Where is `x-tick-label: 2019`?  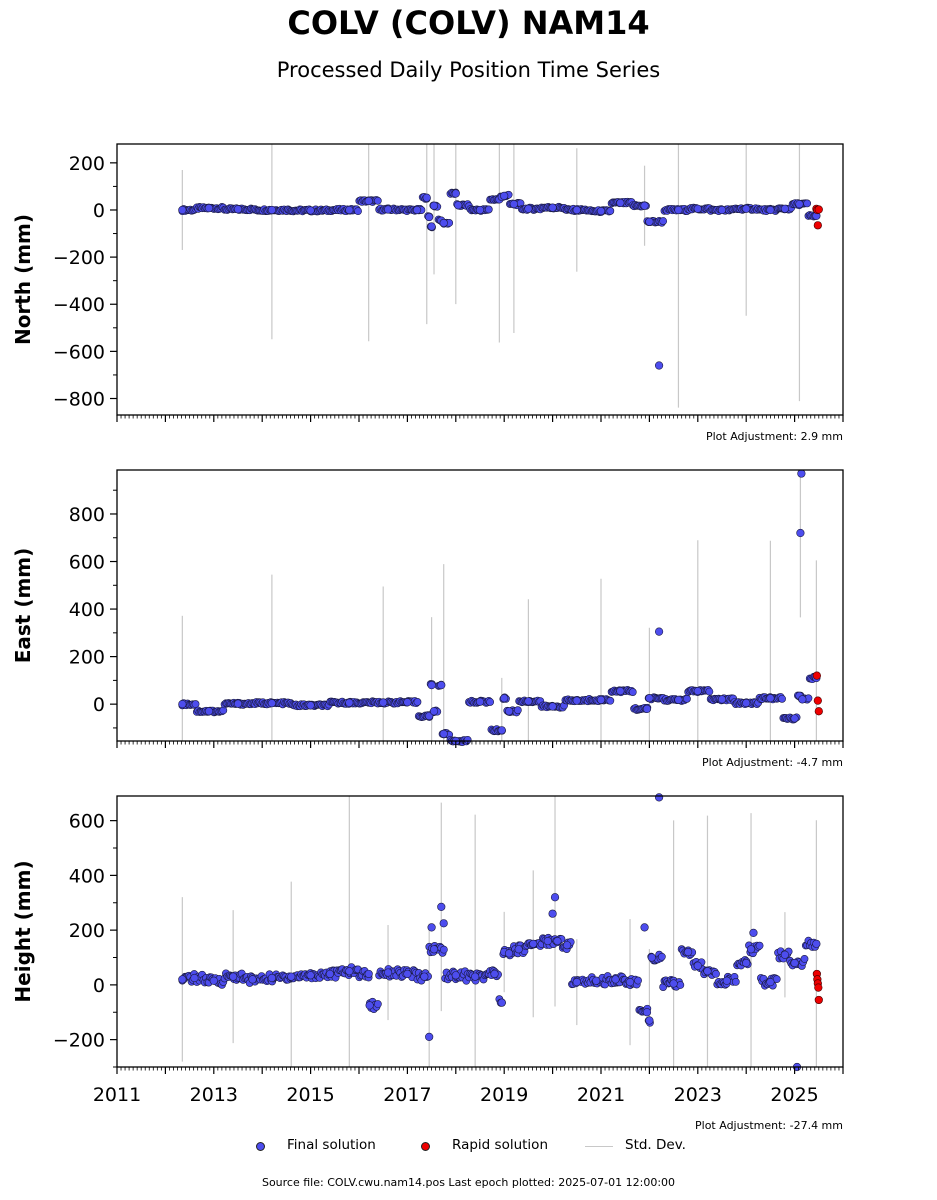
x-tick-label: 2019 is located at coordinates (504, 1095).